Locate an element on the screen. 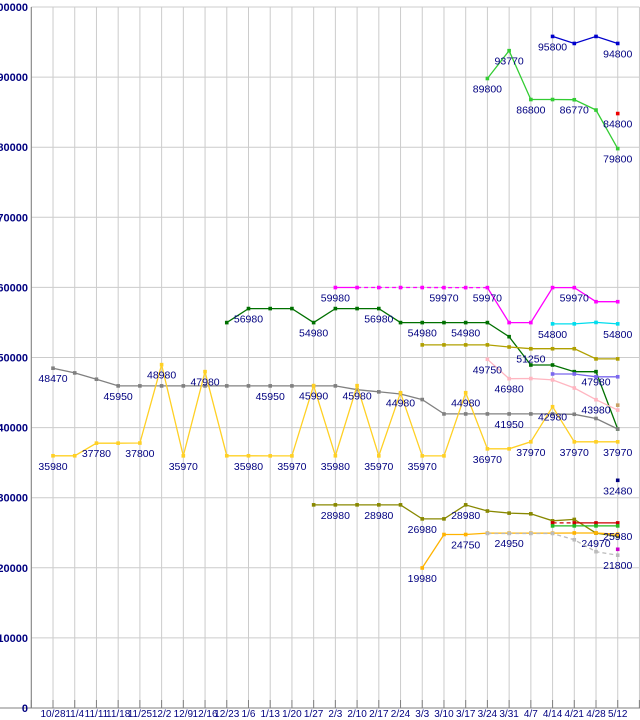 The image size is (640, 720). y-axis-label: 40000 is located at coordinates (14, 429).